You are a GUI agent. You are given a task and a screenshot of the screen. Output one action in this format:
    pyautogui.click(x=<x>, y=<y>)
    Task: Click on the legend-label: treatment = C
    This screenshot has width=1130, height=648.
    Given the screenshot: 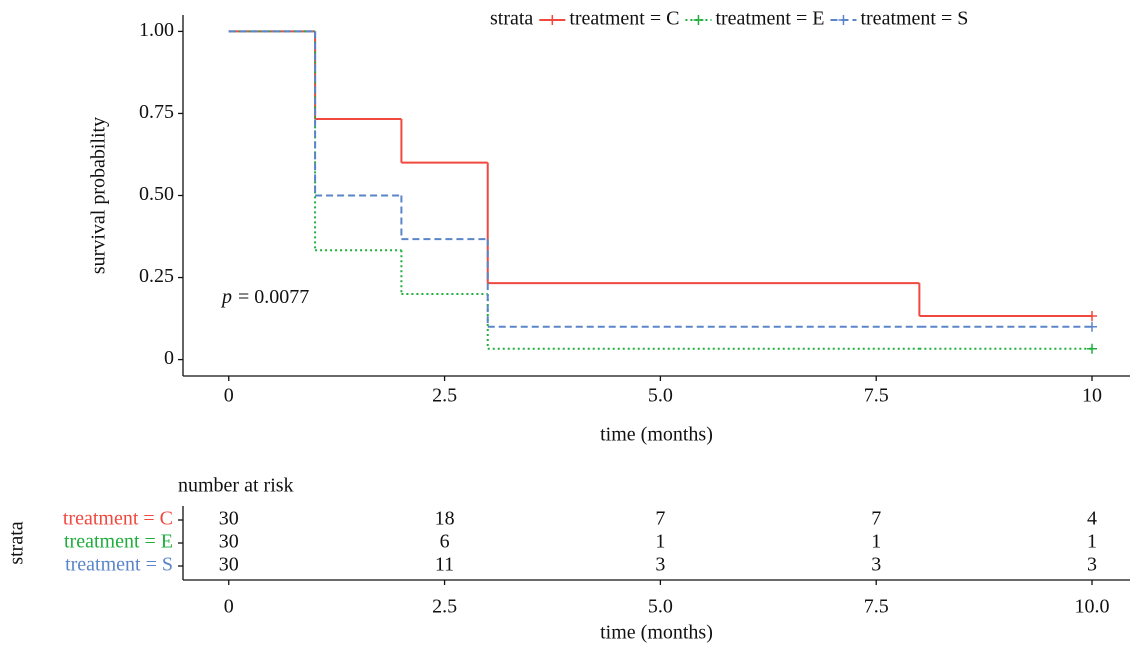 What is the action you would take?
    pyautogui.click(x=624, y=19)
    